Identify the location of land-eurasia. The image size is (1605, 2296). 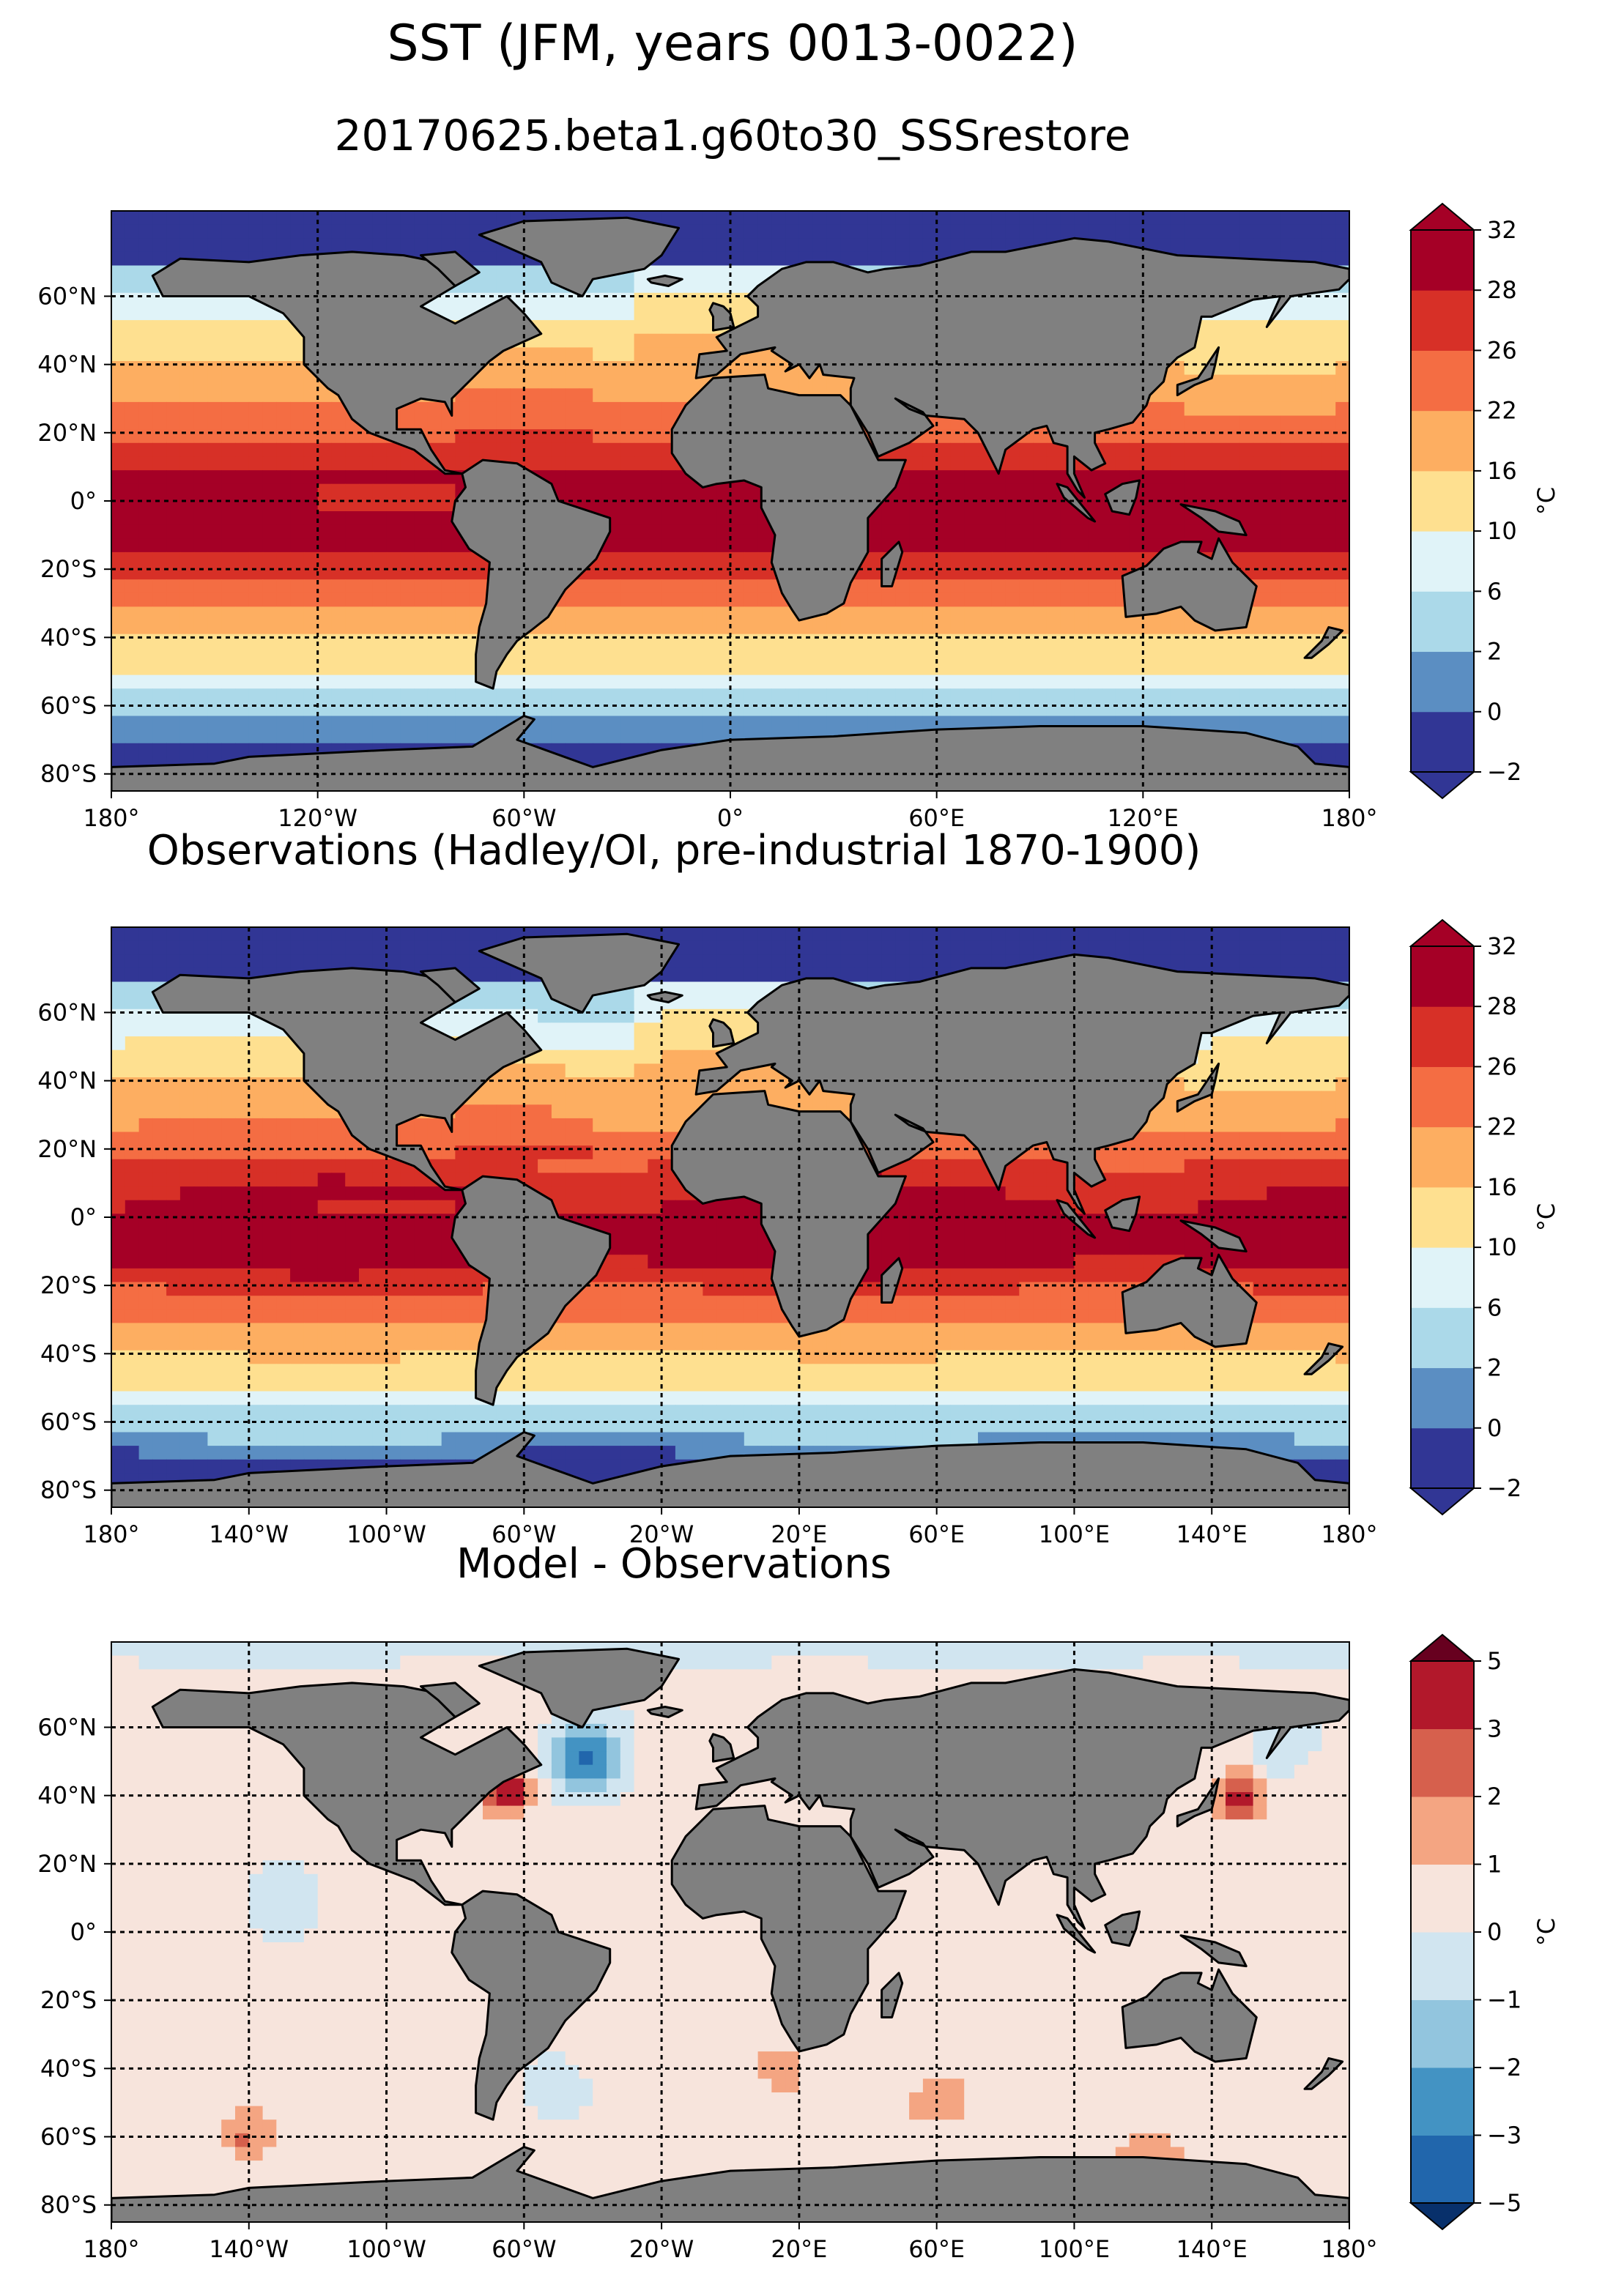
(1022, 368).